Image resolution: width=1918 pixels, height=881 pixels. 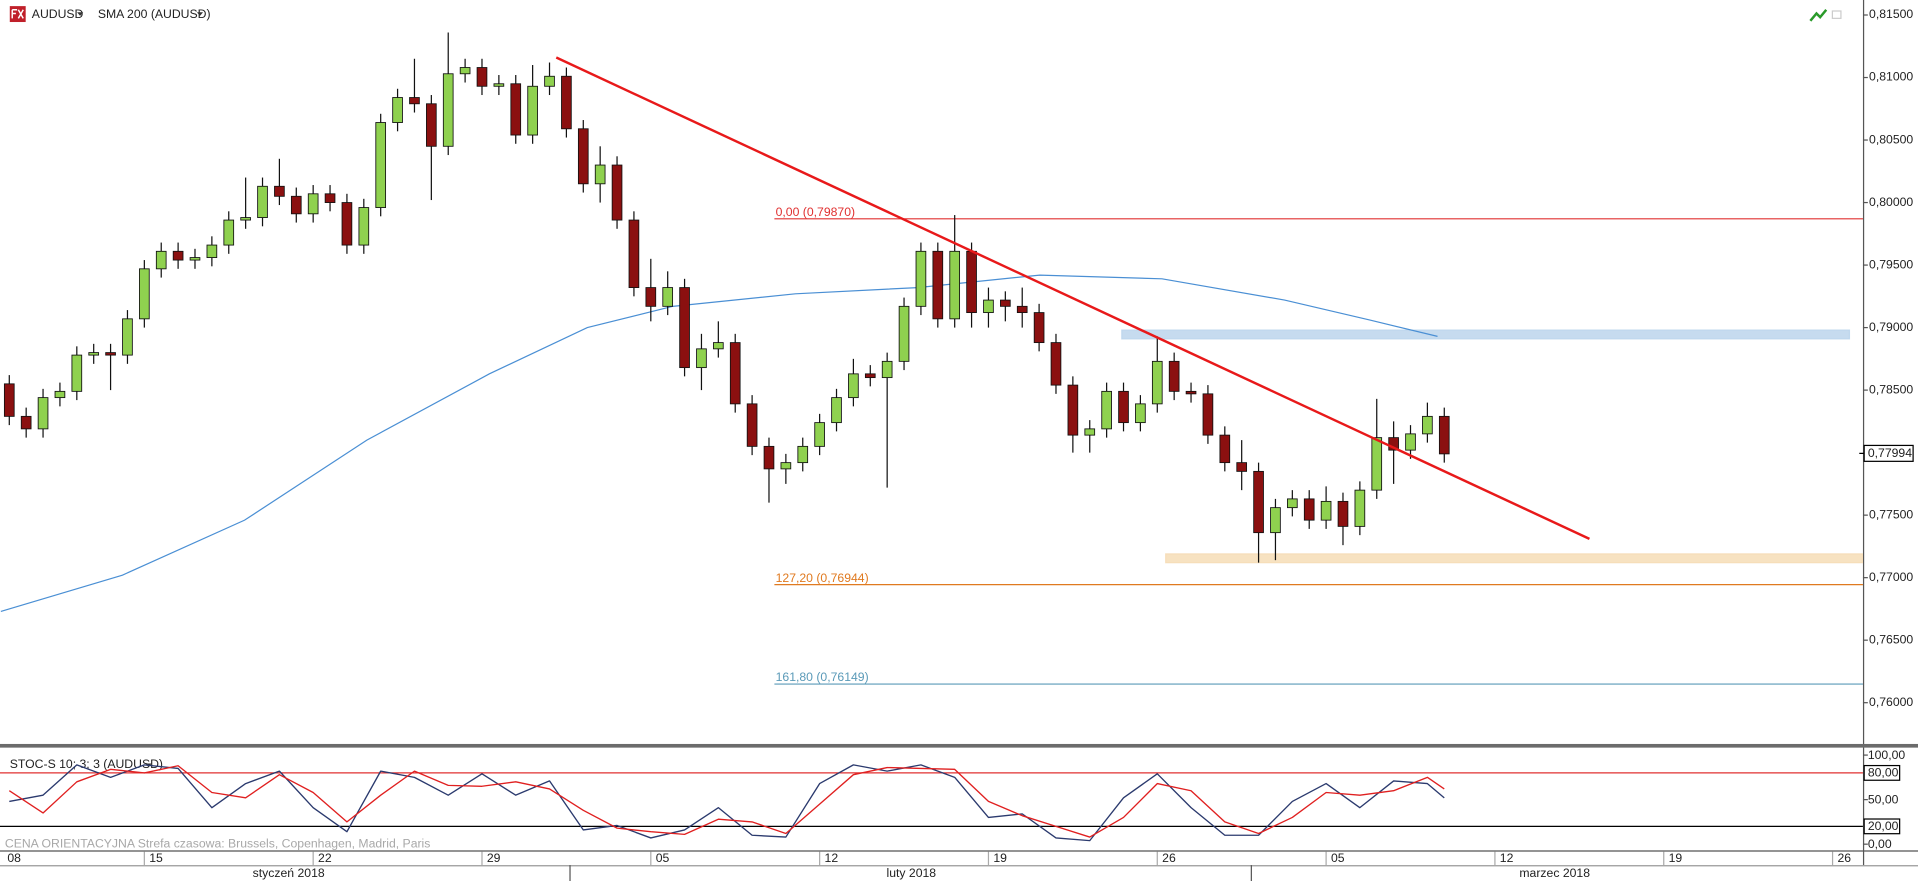 I want to click on y-tick-label: 0,79500, so click(x=1891, y=264).